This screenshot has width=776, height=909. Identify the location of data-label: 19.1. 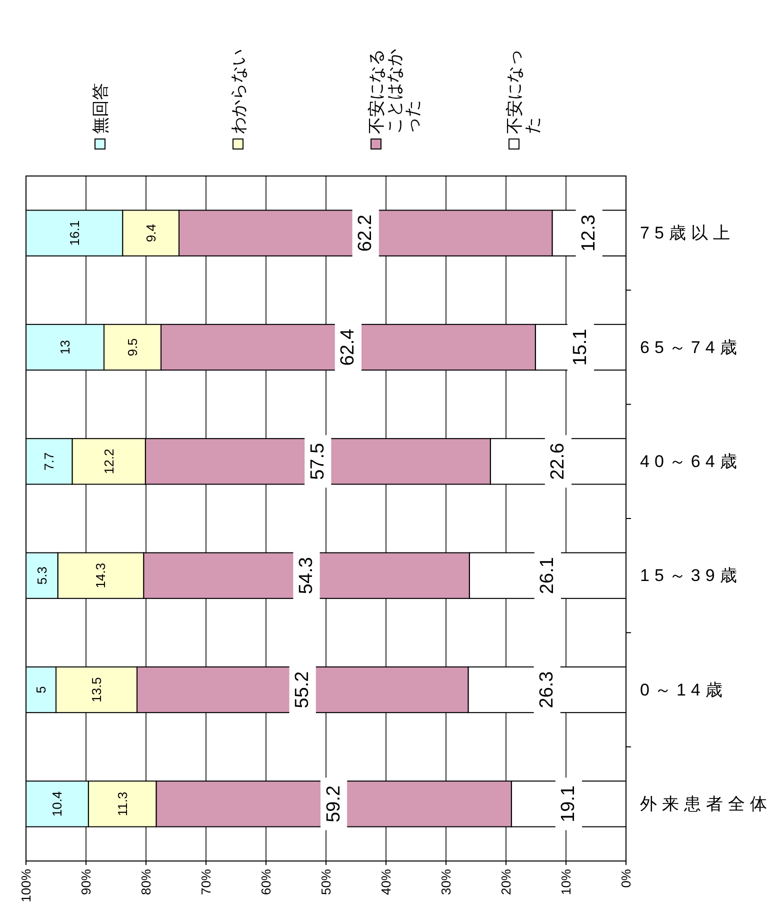
(569, 803).